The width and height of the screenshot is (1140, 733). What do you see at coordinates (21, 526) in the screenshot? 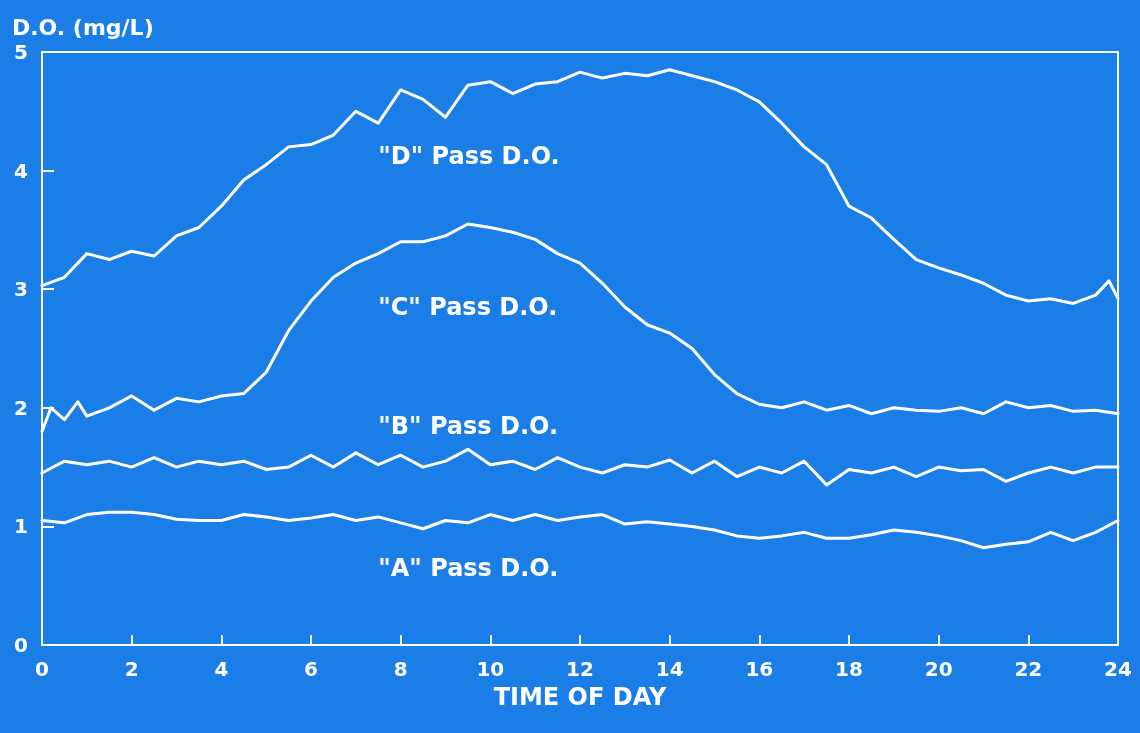
I see `y-tick-label: 1` at bounding box center [21, 526].